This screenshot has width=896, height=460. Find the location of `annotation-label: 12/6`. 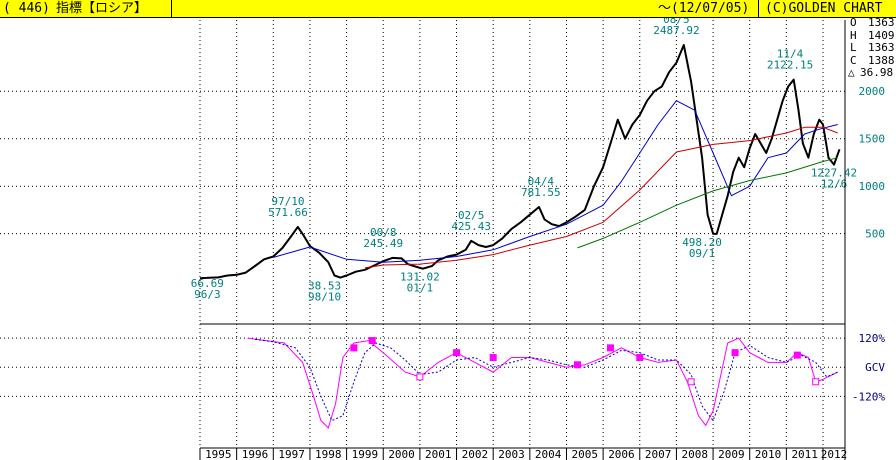

annotation-label: 12/6 is located at coordinates (834, 184).